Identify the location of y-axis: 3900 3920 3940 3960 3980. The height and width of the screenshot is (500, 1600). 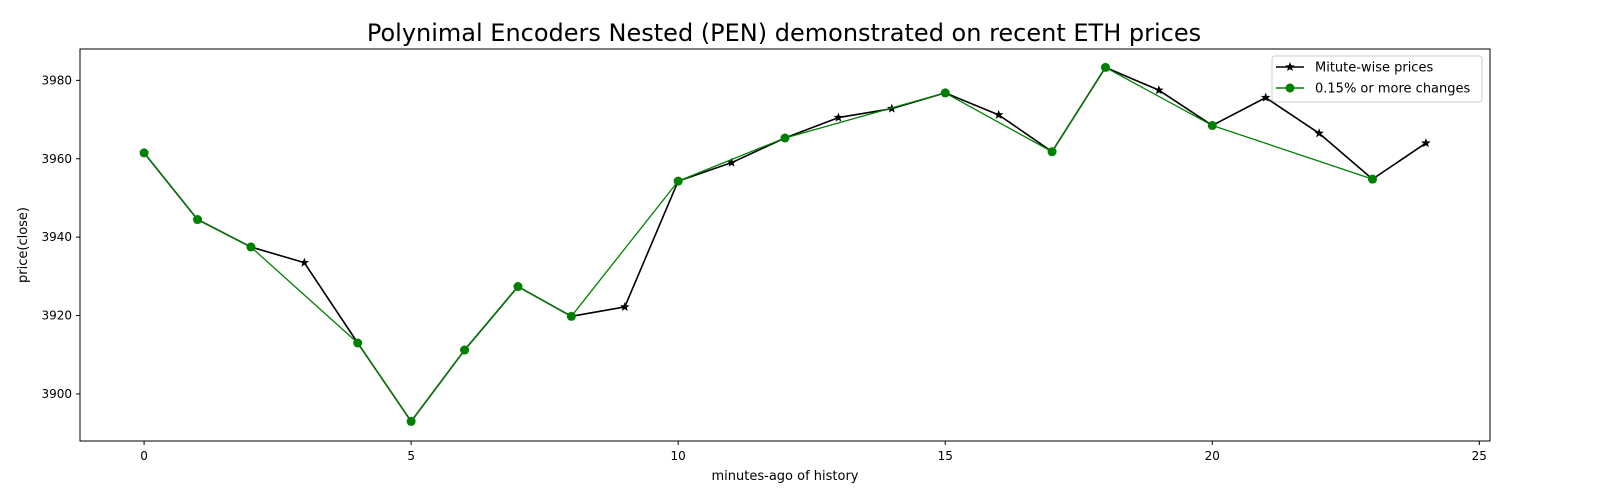
(60, 237).